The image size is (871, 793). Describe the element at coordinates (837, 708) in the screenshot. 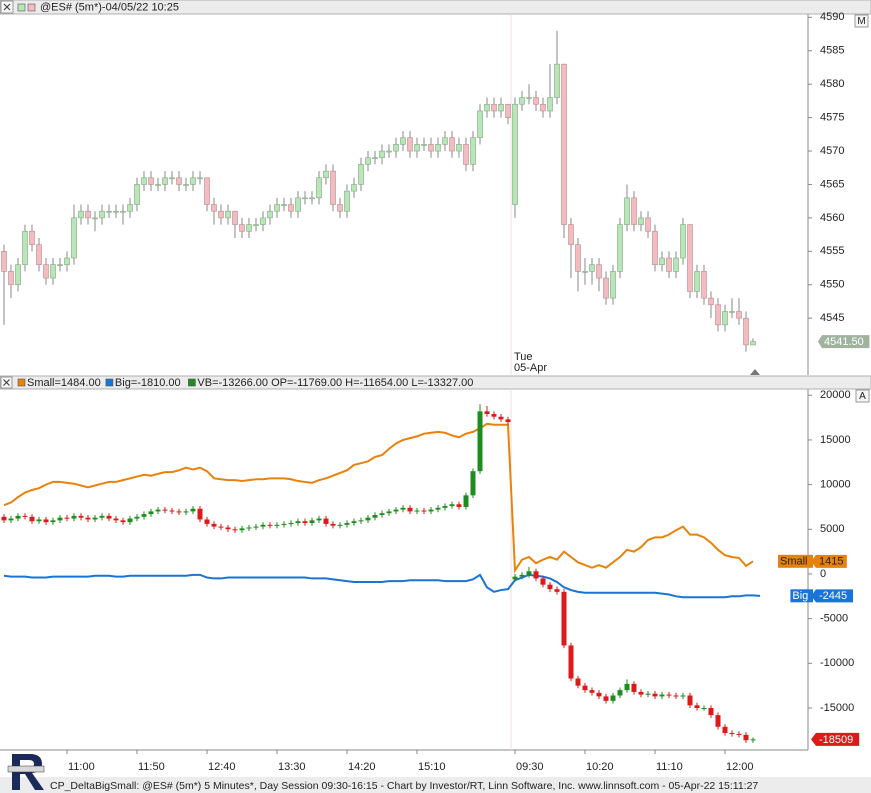

I see `y-tick-label: -15000` at that location.